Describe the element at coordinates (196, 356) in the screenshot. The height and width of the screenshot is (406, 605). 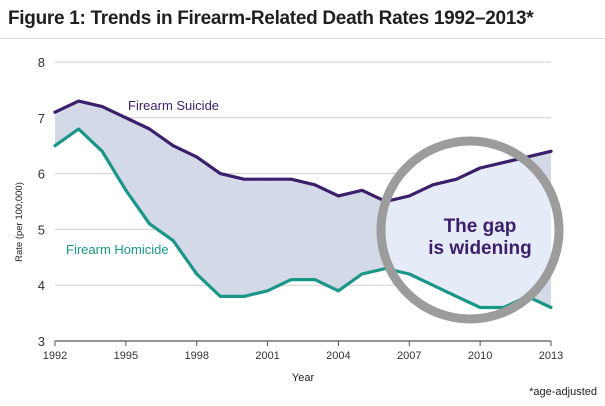
I see `x-tick-label: 1998` at that location.